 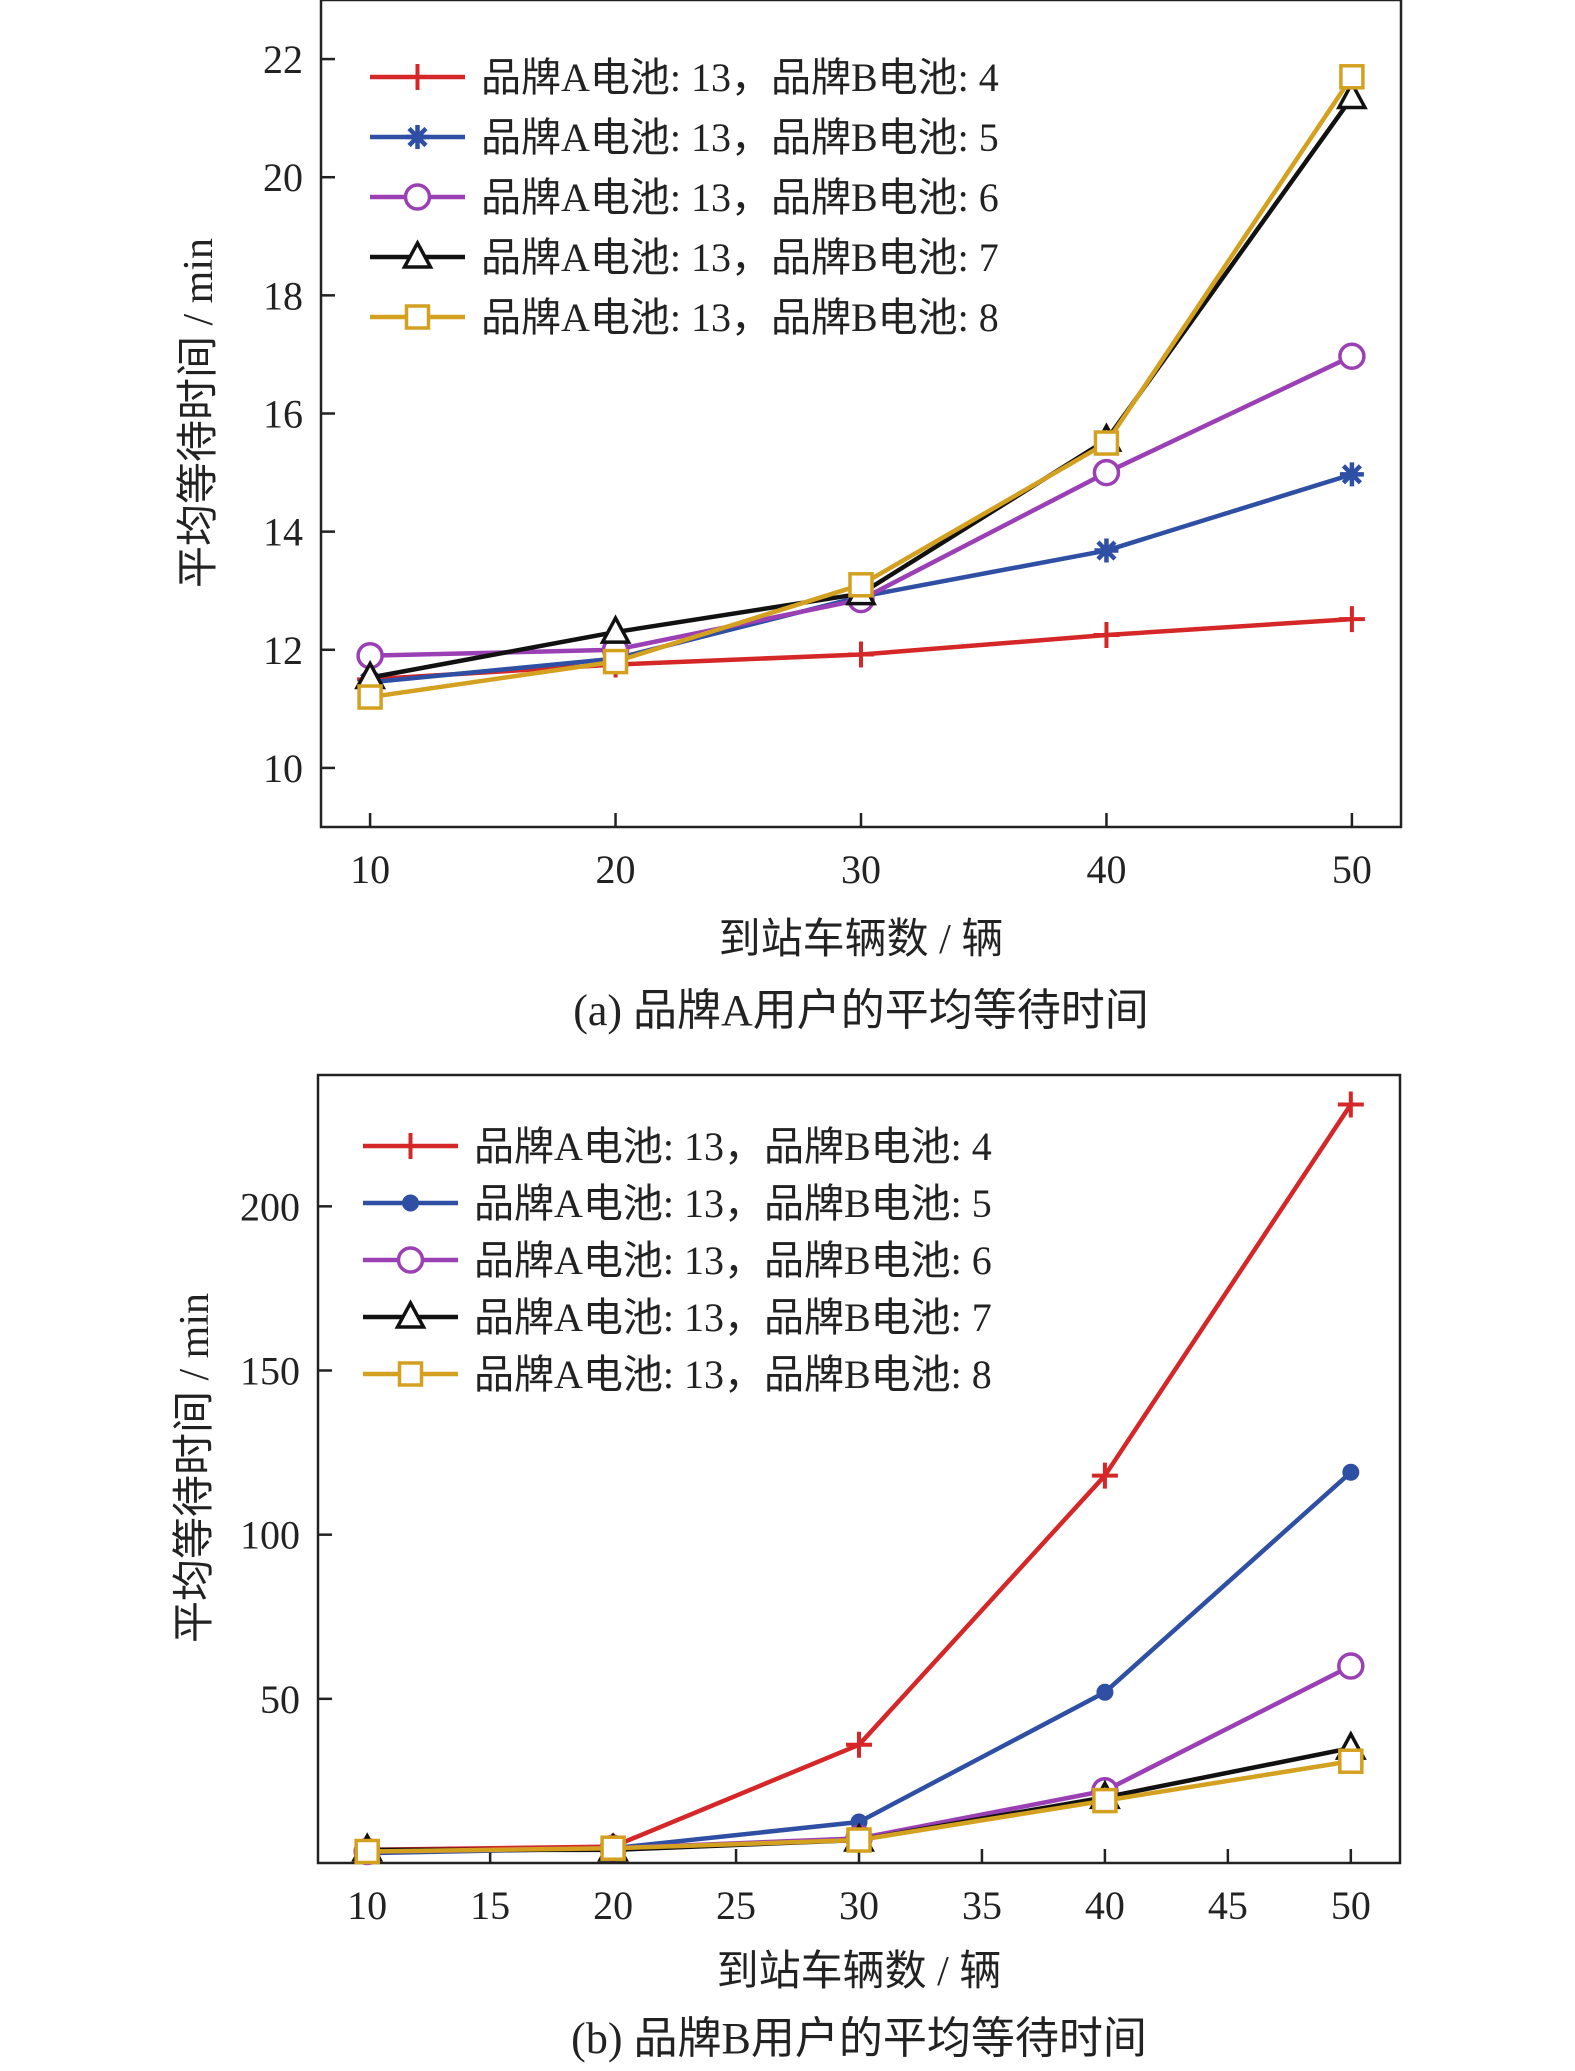 What do you see at coordinates (195, 1468) in the screenshot?
I see `y-axis-label-b: 平均等待时间 / min` at bounding box center [195, 1468].